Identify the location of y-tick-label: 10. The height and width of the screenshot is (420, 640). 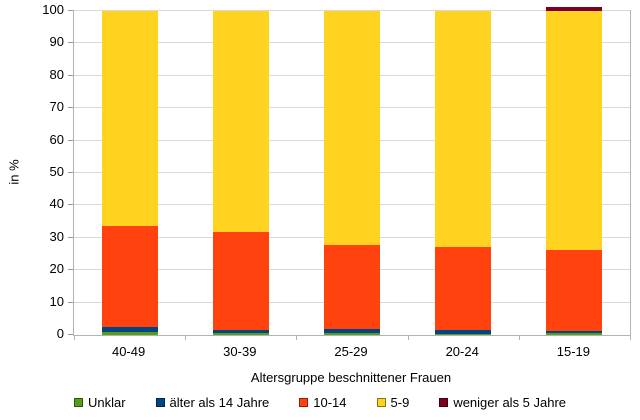
(56, 301).